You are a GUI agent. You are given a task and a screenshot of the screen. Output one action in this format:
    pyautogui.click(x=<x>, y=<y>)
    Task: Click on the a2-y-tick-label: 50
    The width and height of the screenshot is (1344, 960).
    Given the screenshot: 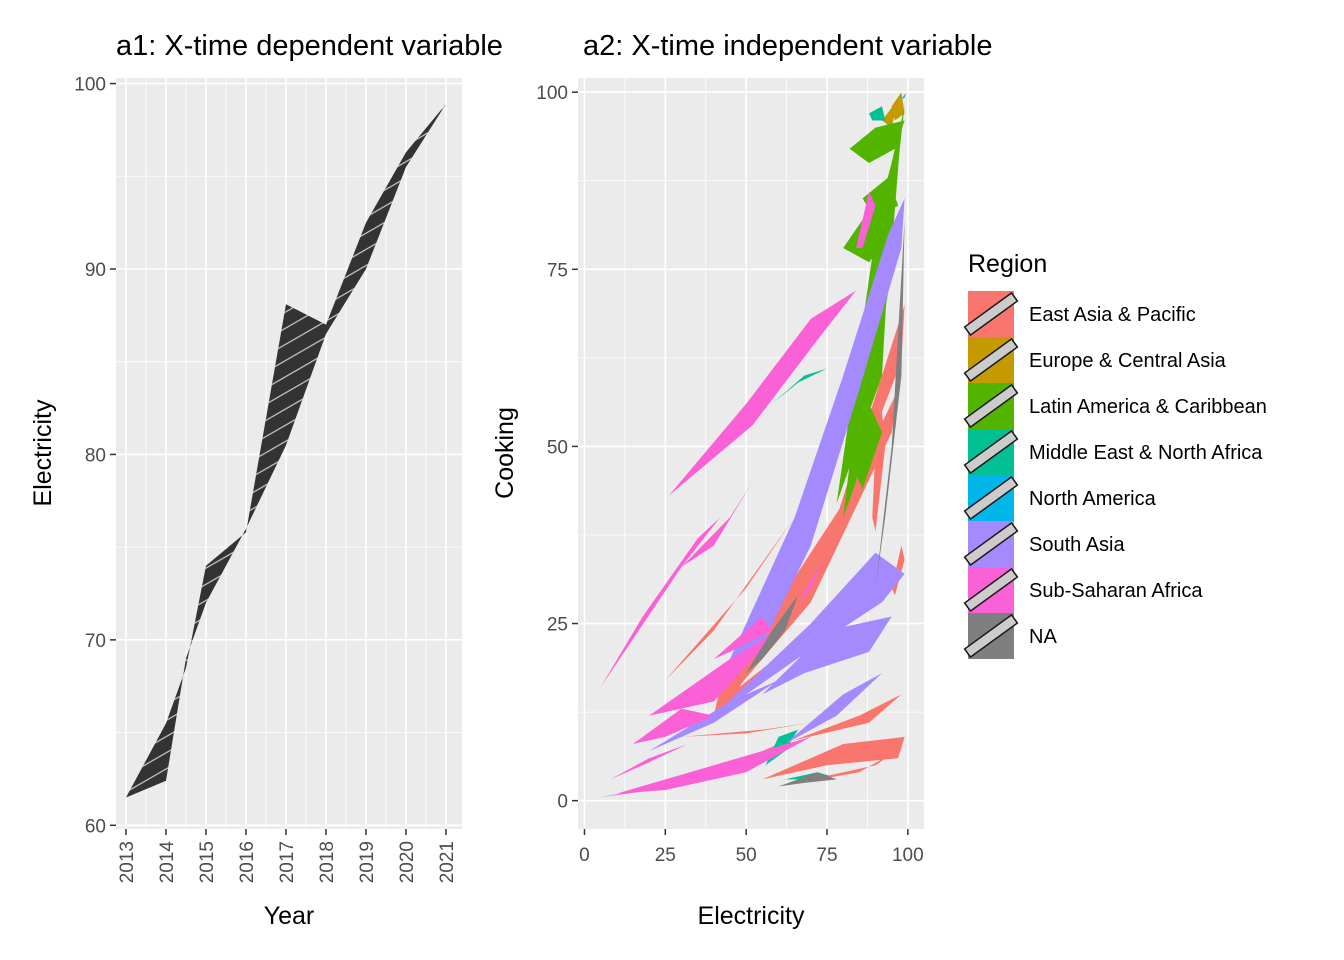 What is the action you would take?
    pyautogui.click(x=557, y=447)
    